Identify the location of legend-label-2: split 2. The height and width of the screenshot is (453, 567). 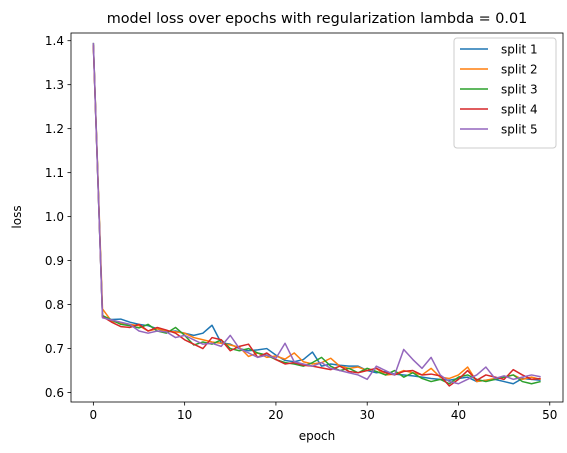
(519, 69).